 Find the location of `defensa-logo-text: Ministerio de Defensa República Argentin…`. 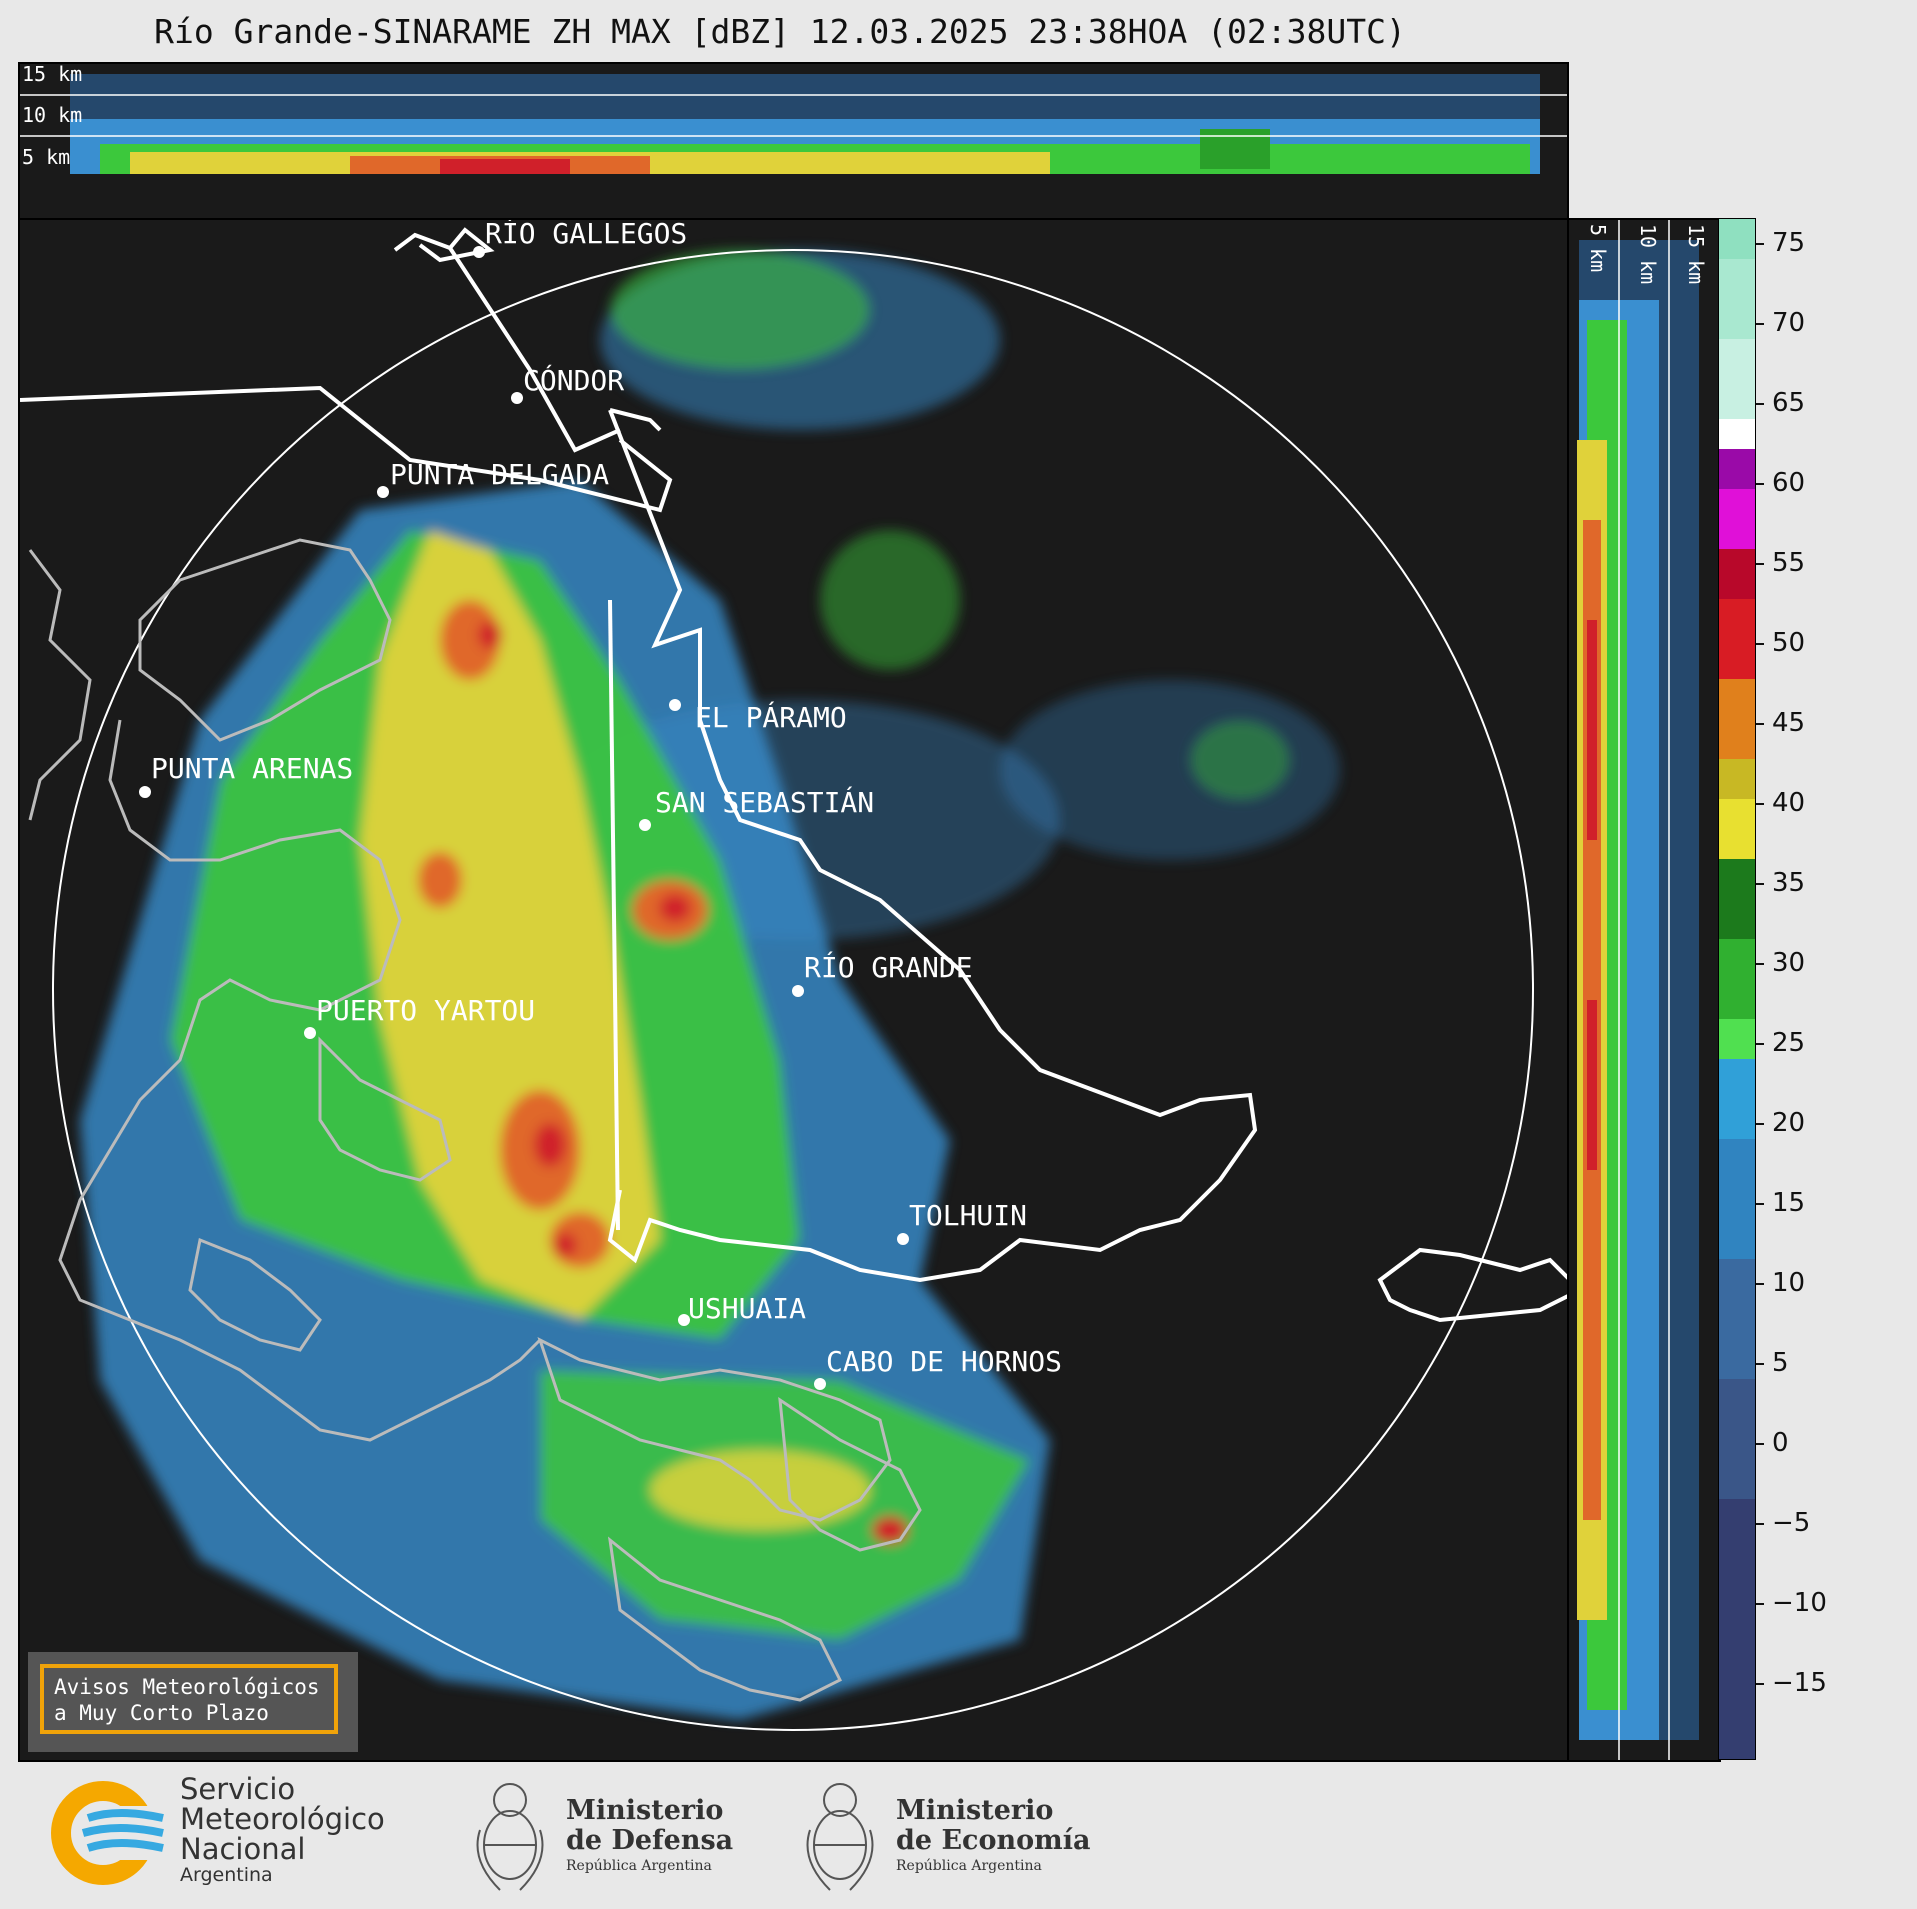

defensa-logo-text: Ministerio de Defensa República Argentin… is located at coordinates (649, 1836).